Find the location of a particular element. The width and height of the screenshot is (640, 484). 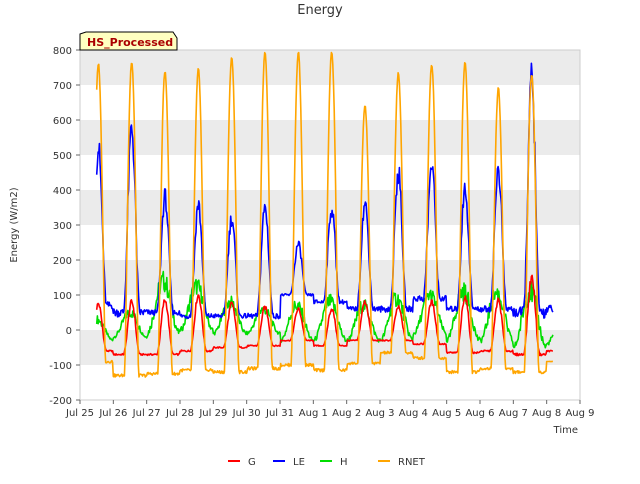

annotation-box: HS_Processed is located at coordinates (128, 41).